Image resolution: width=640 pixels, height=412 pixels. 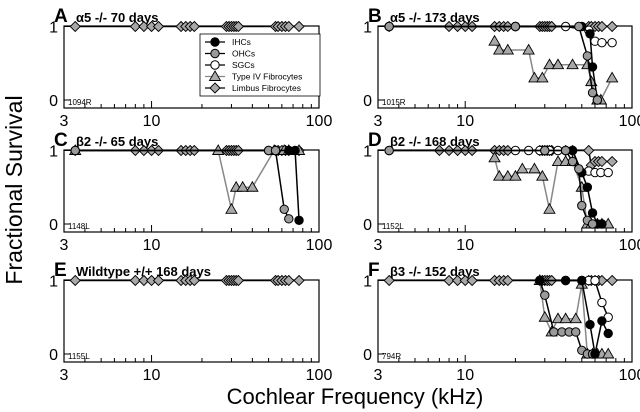 I want to click on panel-a: 0 1 3 10 100 A α5 -/- 70 days 1094R, so click(x=190, y=68).